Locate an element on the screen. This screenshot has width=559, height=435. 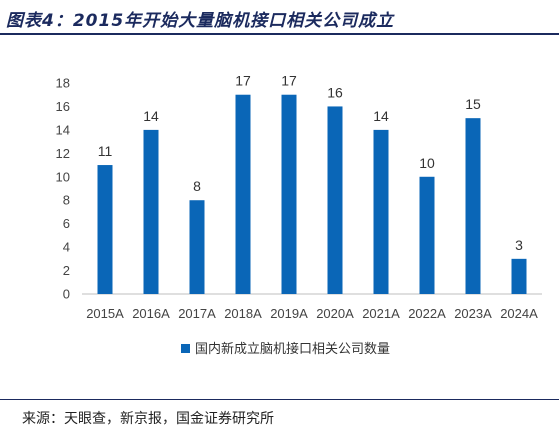
legend: 国内新成立脑机接口相关公司数量 is located at coordinates (285, 349).